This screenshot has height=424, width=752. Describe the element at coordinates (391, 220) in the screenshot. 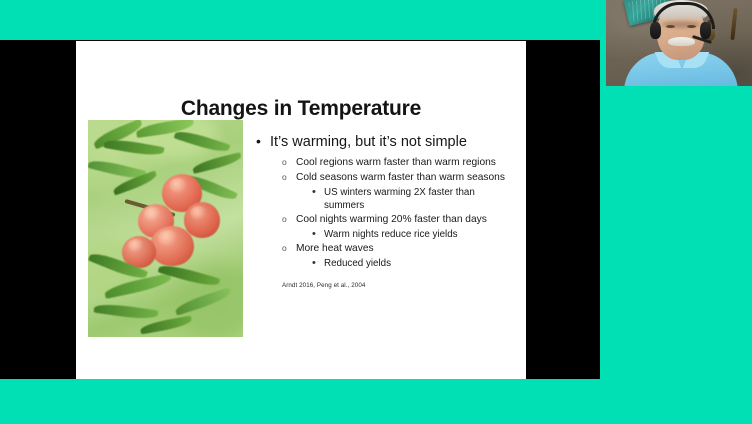

I see `bullet-text: Cool nights warming 20% faster than days` at that location.